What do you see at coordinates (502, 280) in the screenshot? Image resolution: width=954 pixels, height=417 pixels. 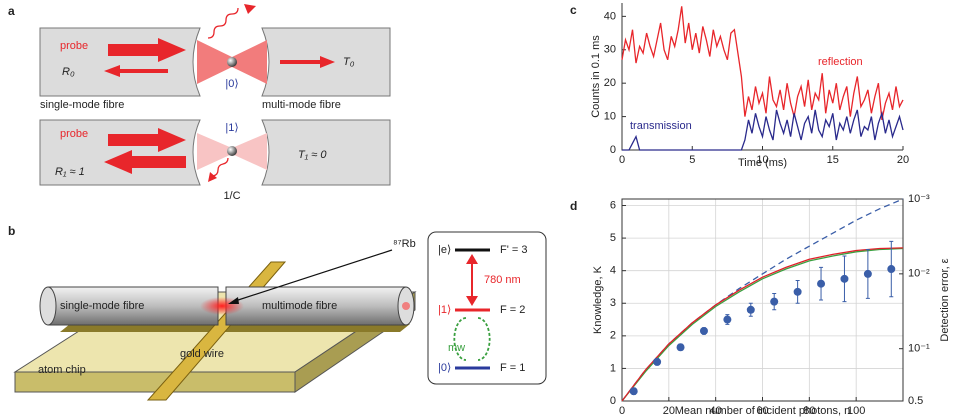 I see `label: 780 nm` at bounding box center [502, 280].